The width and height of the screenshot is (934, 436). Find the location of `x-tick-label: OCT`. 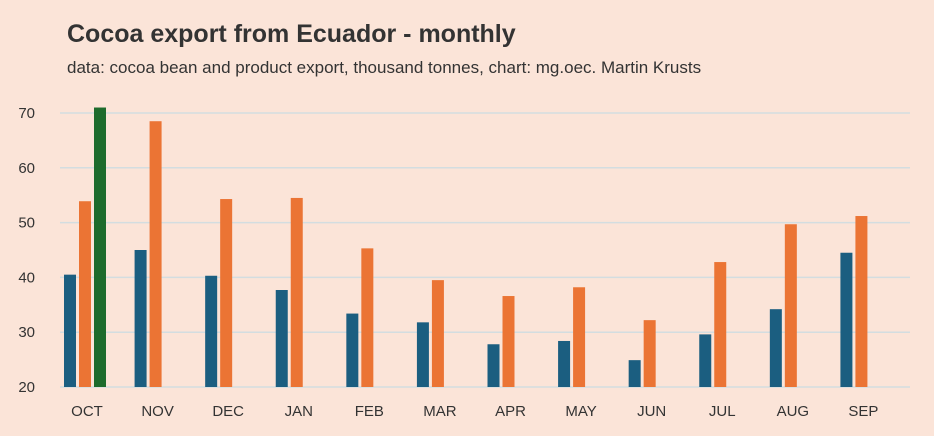

x-tick-label: OCT is located at coordinates (87, 411).